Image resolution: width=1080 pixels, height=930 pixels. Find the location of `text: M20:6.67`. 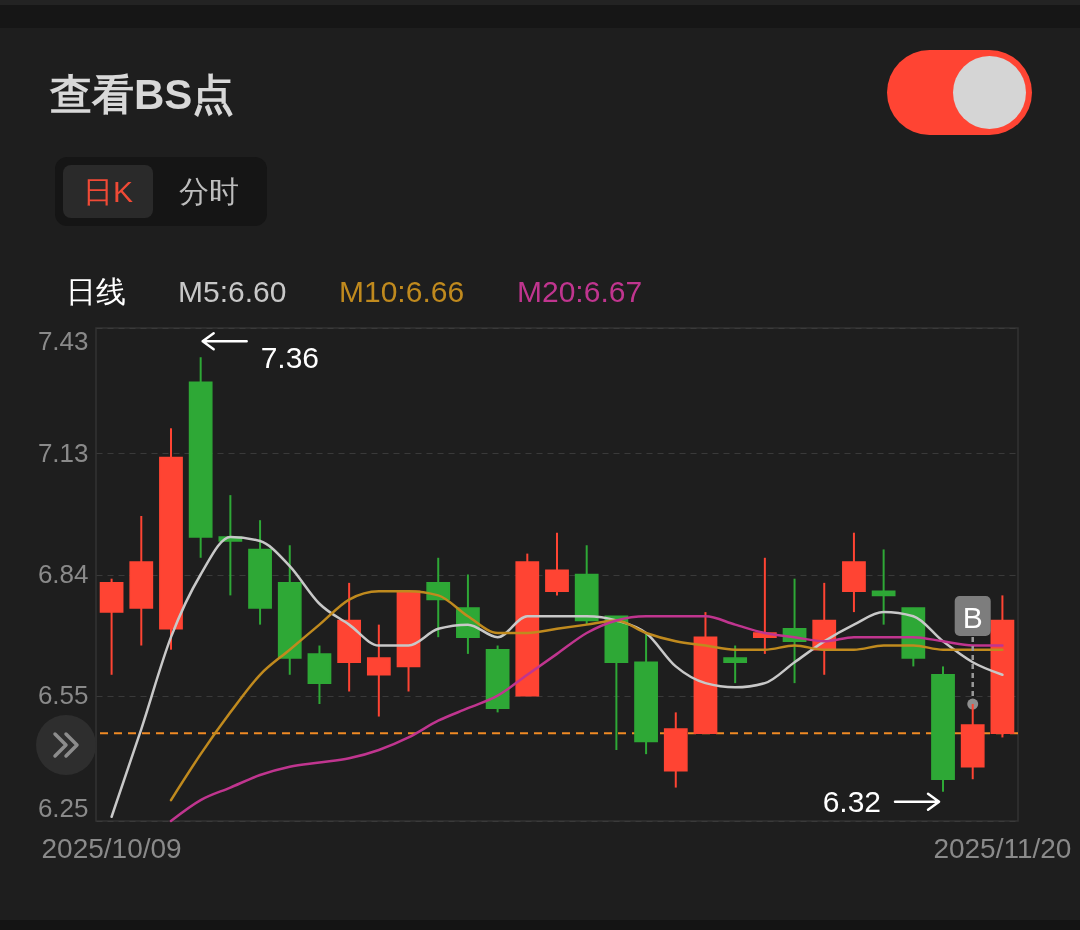

text: M20:6.67 is located at coordinates (580, 291).